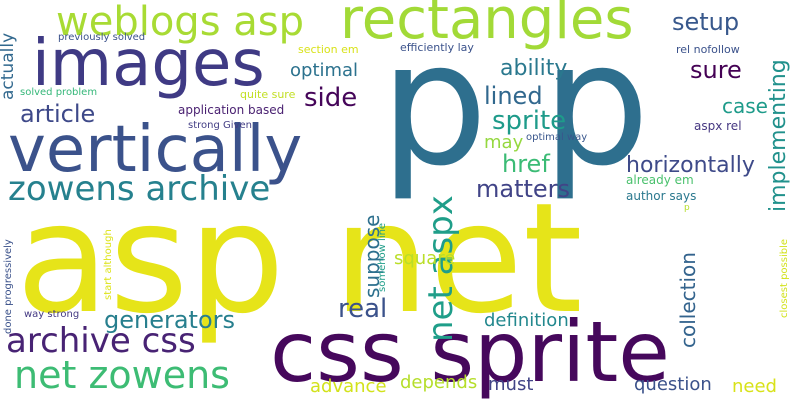 Image resolution: width=800 pixels, height=400 pixels. Describe the element at coordinates (526, 320) in the screenshot. I see `word-definition: definition` at that location.